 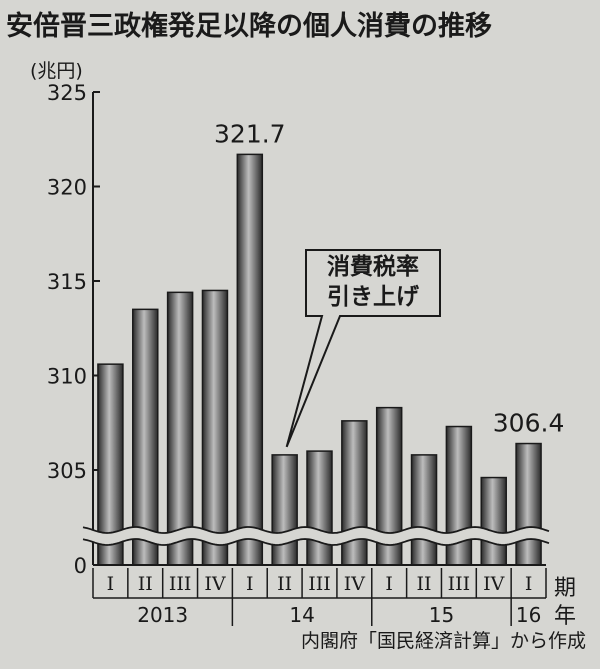 What do you see at coordinates (67, 188) in the screenshot?
I see `y-tick-label-320: 320` at bounding box center [67, 188].